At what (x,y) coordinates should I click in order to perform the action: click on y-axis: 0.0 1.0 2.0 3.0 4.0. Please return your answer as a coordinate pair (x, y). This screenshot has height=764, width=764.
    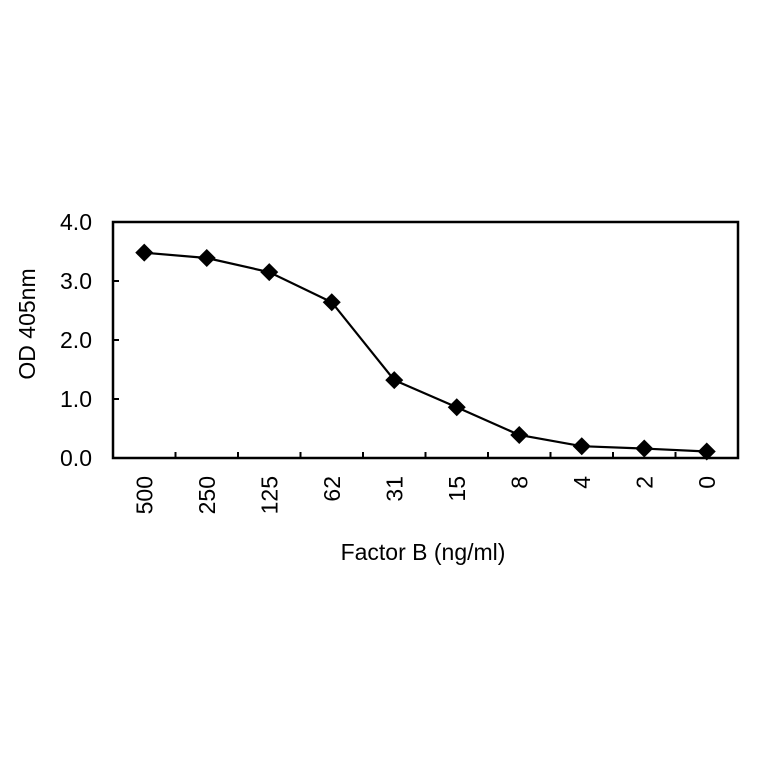
    Looking at the image, I should click on (89, 340).